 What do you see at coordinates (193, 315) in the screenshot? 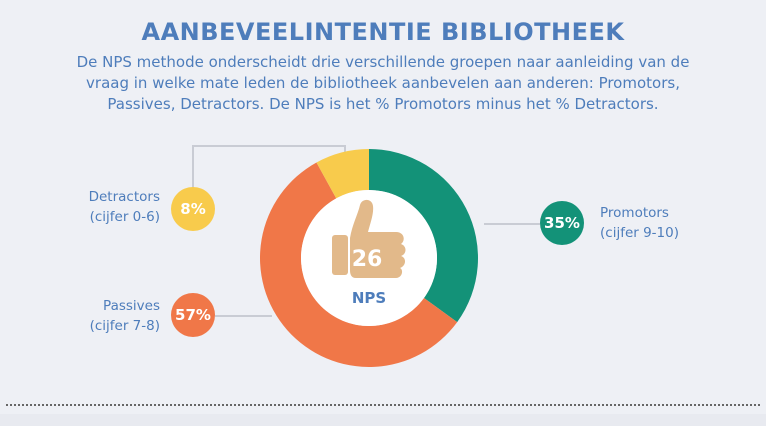
I see `badge-passives: 57%` at bounding box center [193, 315].